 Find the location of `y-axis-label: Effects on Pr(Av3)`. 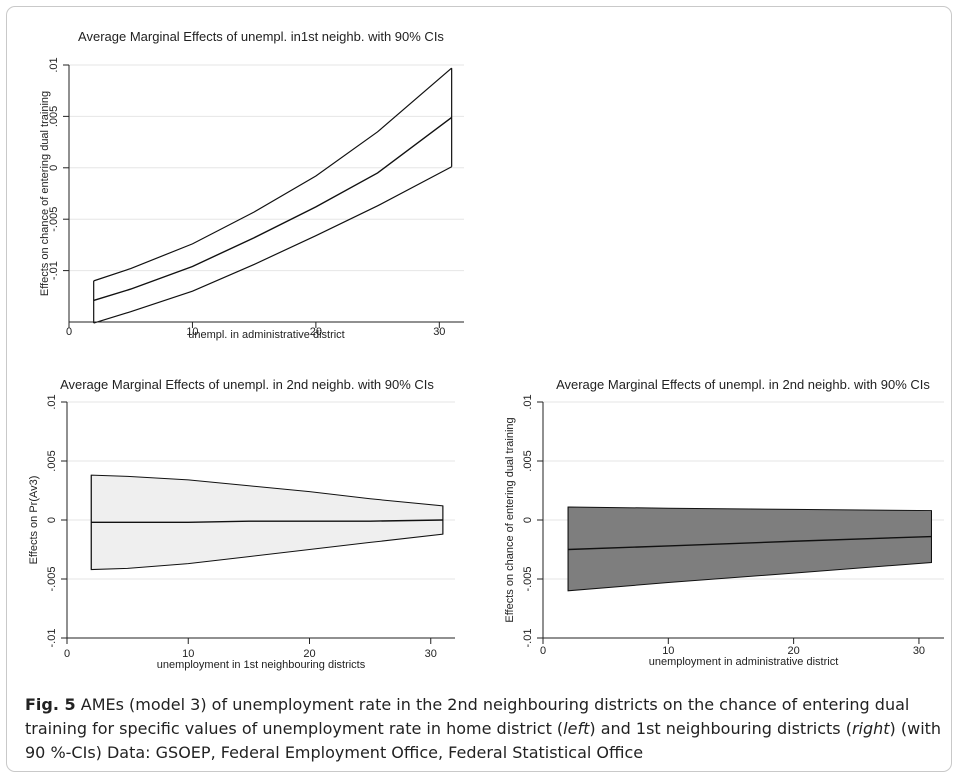

y-axis-label: Effects on Pr(Av3) is located at coordinates (34, 520).